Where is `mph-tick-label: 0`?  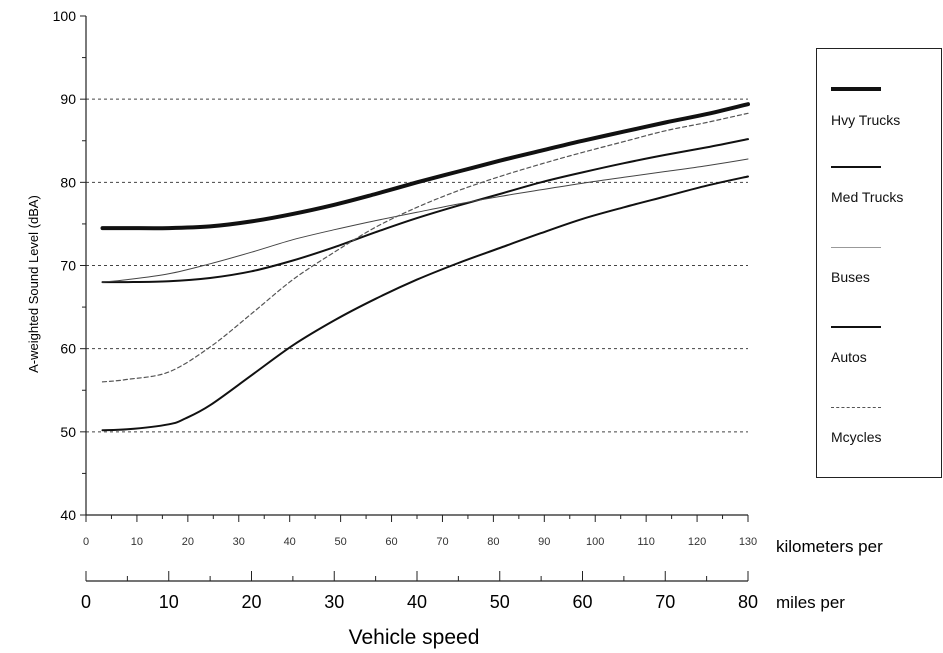
mph-tick-label: 0 is located at coordinates (86, 602).